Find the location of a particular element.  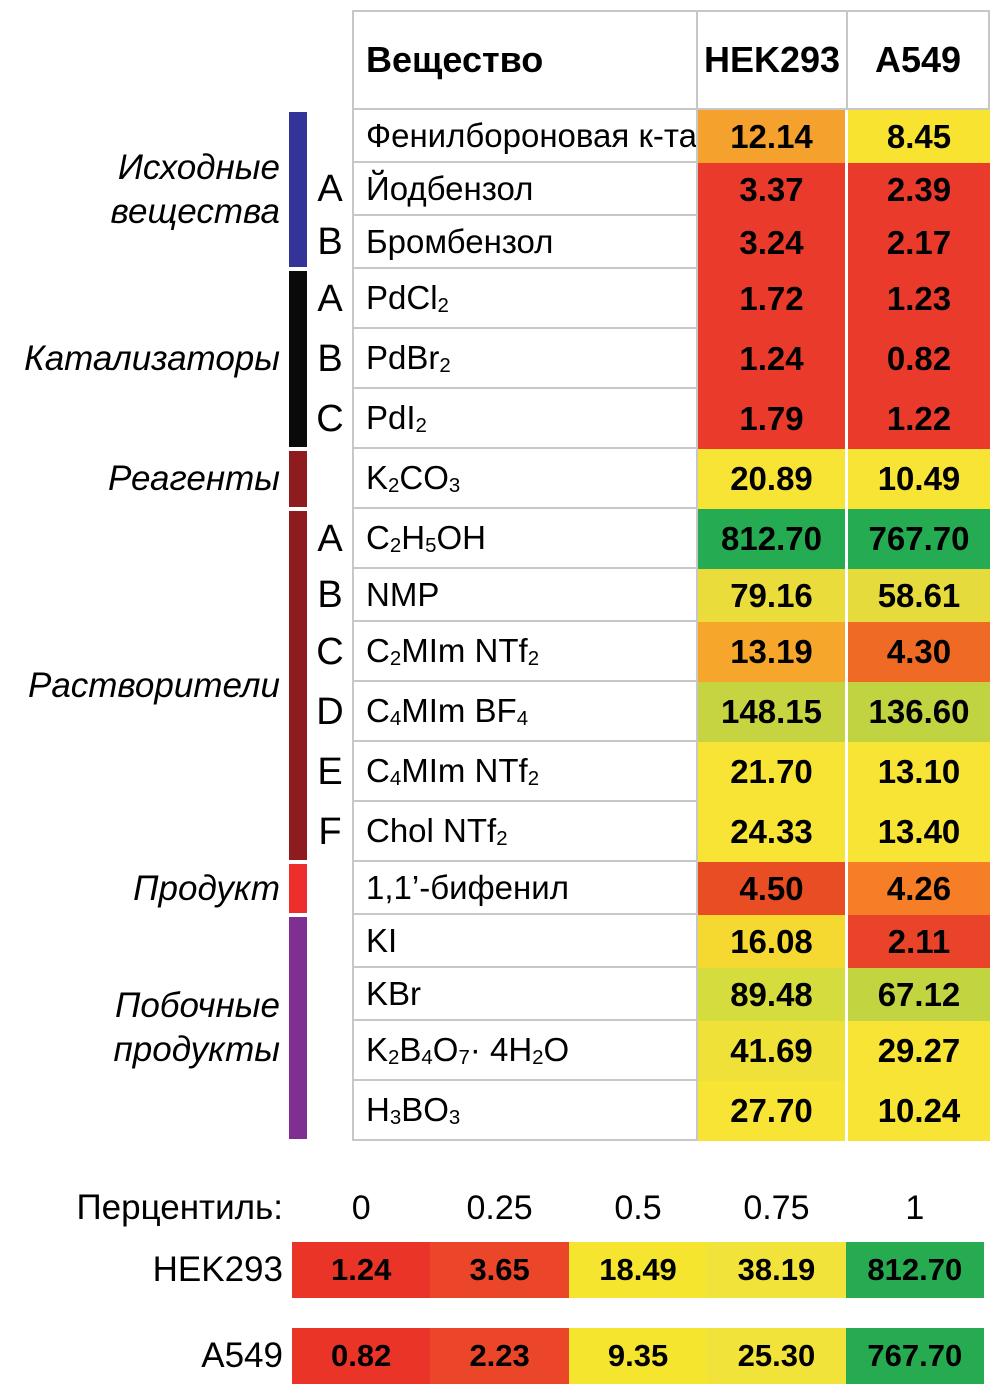

group-label: Растворители is located at coordinates (153, 685).